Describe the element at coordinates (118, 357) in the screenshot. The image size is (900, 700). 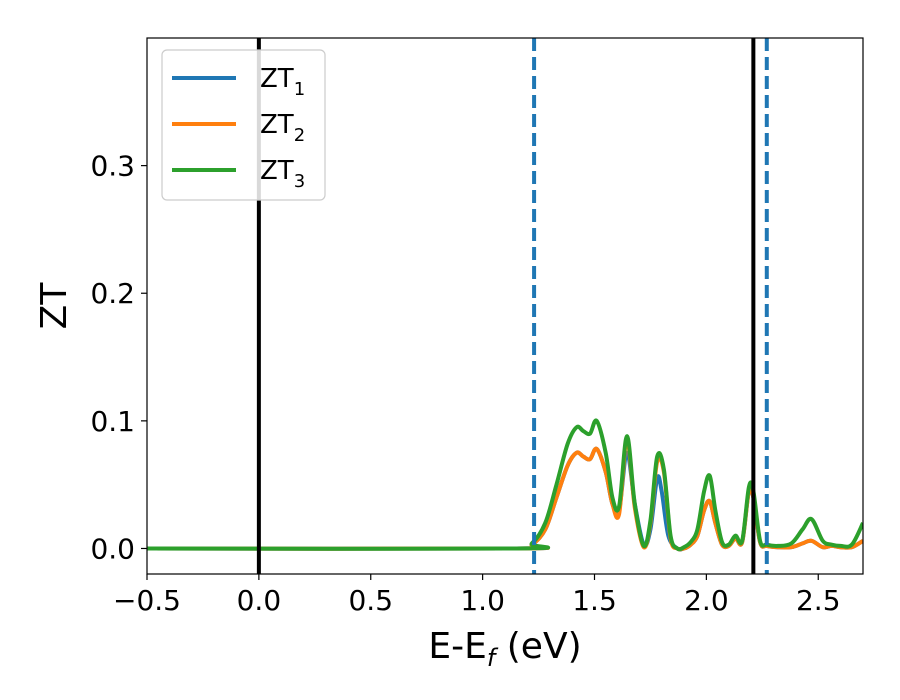
I see `y-axis: 0.0 0.1 0.2 0.3` at that location.